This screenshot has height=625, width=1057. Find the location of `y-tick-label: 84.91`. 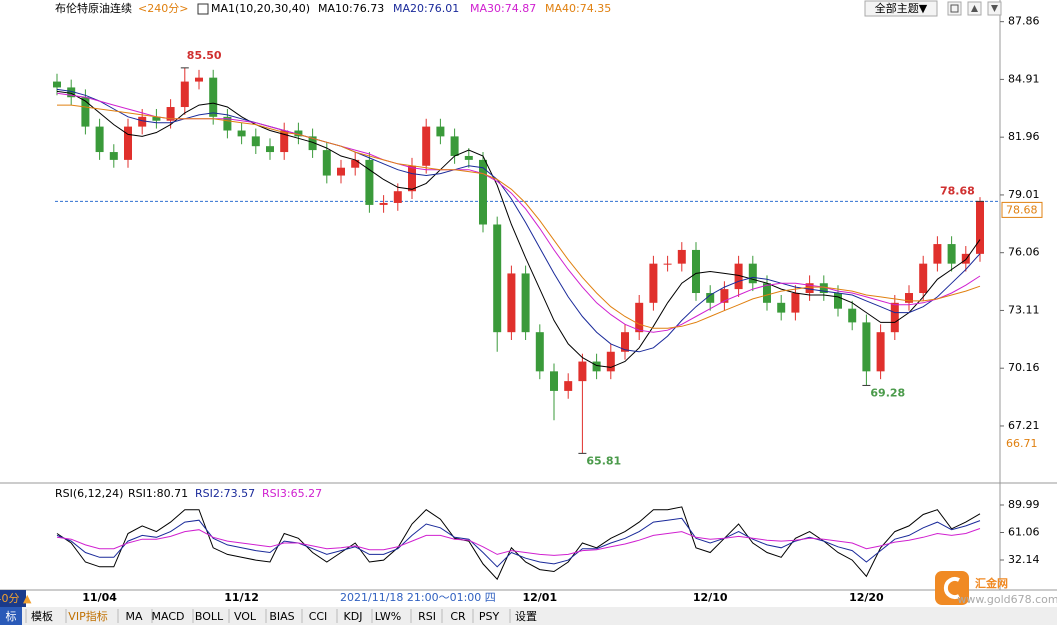

y-tick-label: 84.91 is located at coordinates (1024, 78).